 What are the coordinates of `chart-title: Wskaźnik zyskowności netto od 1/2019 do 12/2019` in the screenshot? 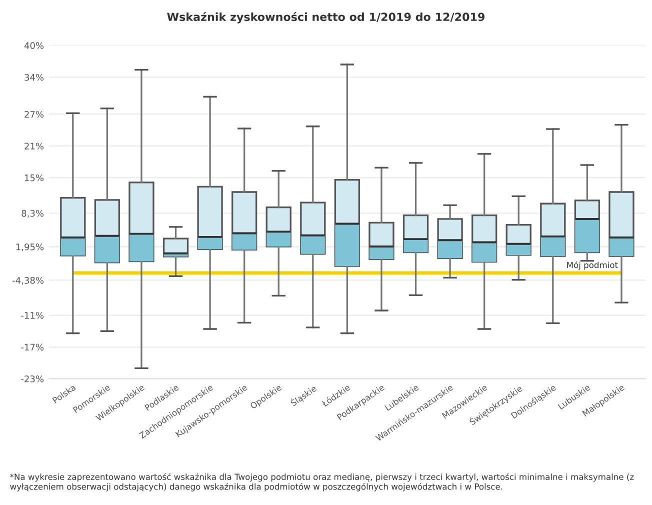 It's located at (326, 18).